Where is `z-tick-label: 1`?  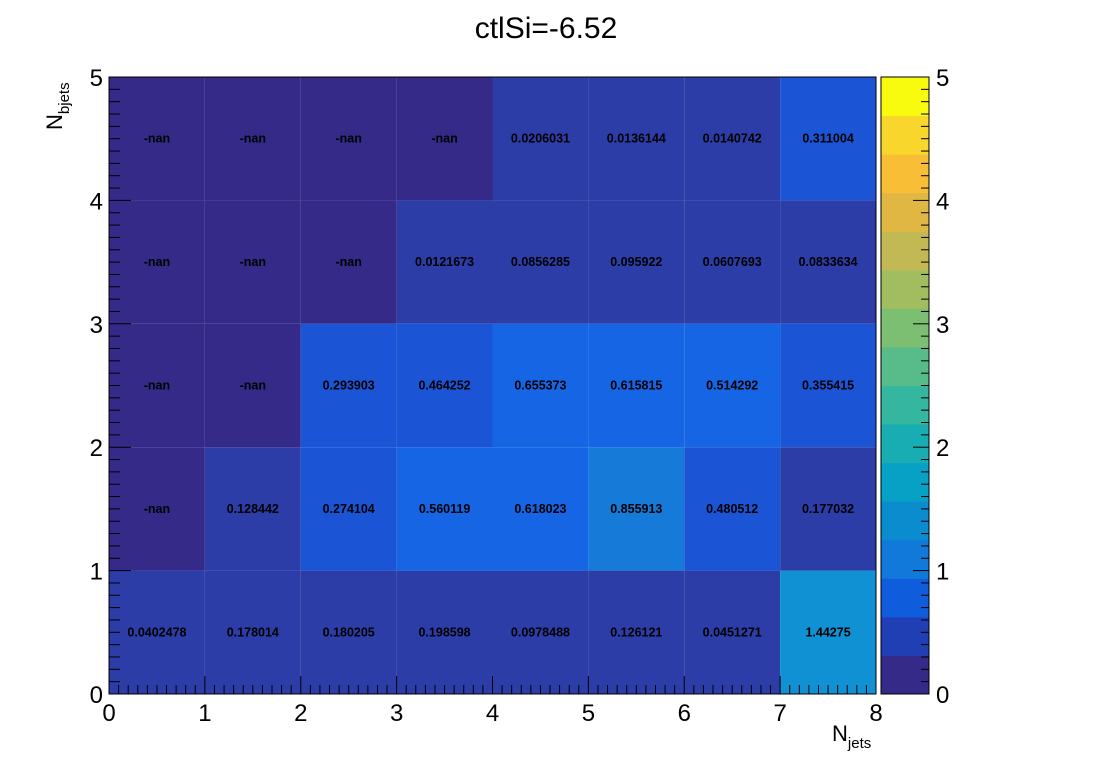
z-tick-label: 1 is located at coordinates (942, 572).